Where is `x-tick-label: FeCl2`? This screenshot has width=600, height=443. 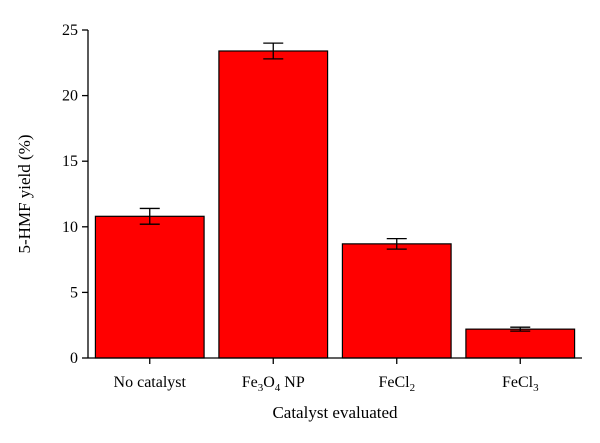 x-tick-label: FeCl2 is located at coordinates (396, 384).